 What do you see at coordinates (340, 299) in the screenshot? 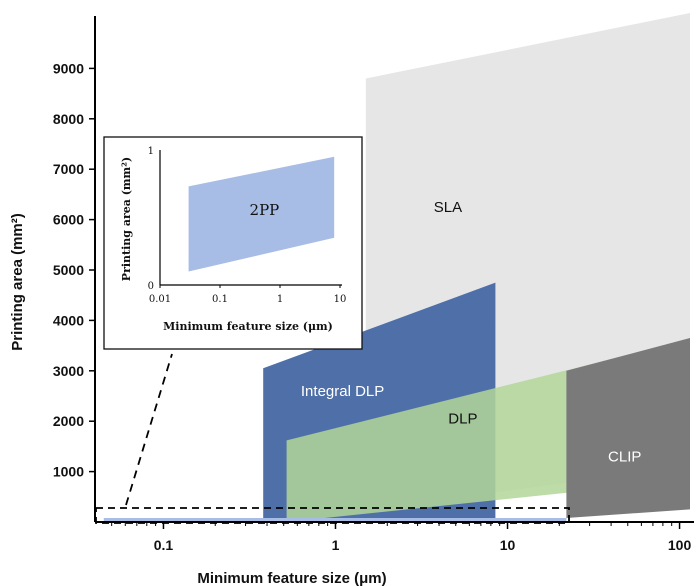
I see `inset-x-tick-label: 10` at bounding box center [340, 299].